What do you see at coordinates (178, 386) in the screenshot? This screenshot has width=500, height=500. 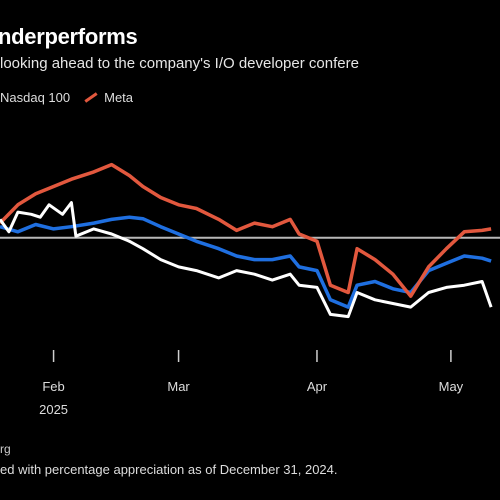 I see `x-tick-label-mar: Mar` at bounding box center [178, 386].